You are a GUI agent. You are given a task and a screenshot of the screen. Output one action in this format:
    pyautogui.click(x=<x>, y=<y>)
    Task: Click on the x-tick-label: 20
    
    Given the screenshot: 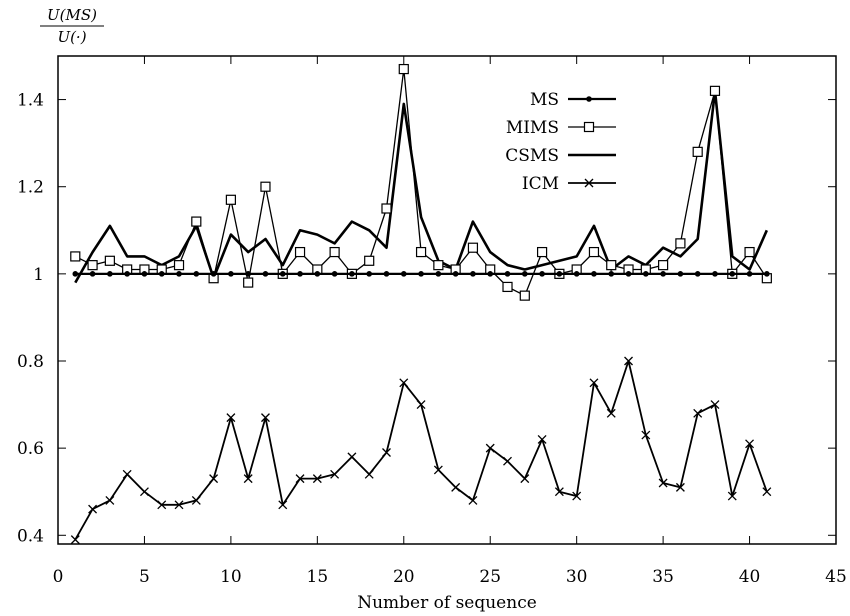 What is the action you would take?
    pyautogui.click(x=404, y=577)
    